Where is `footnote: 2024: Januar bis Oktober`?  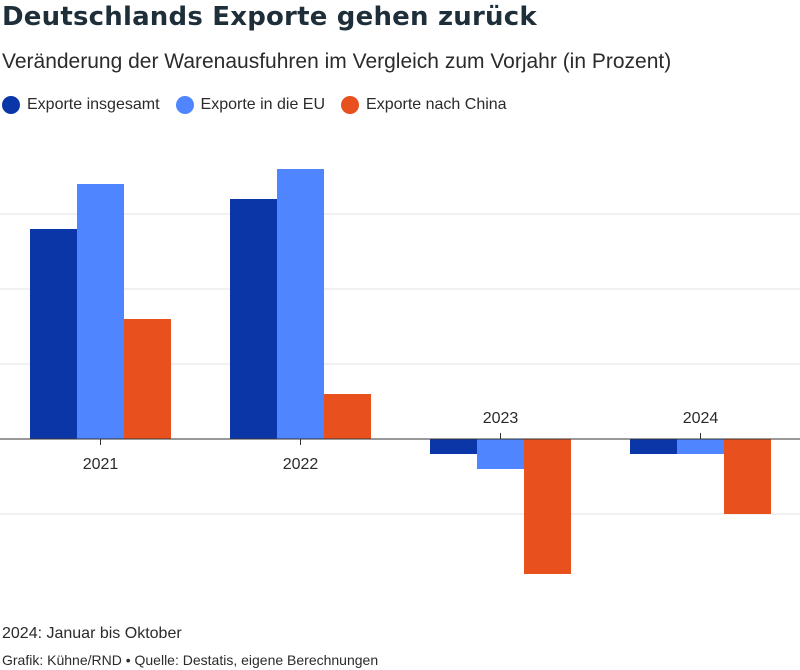
footnote: 2024: Januar bis Oktober is located at coordinates (92, 633).